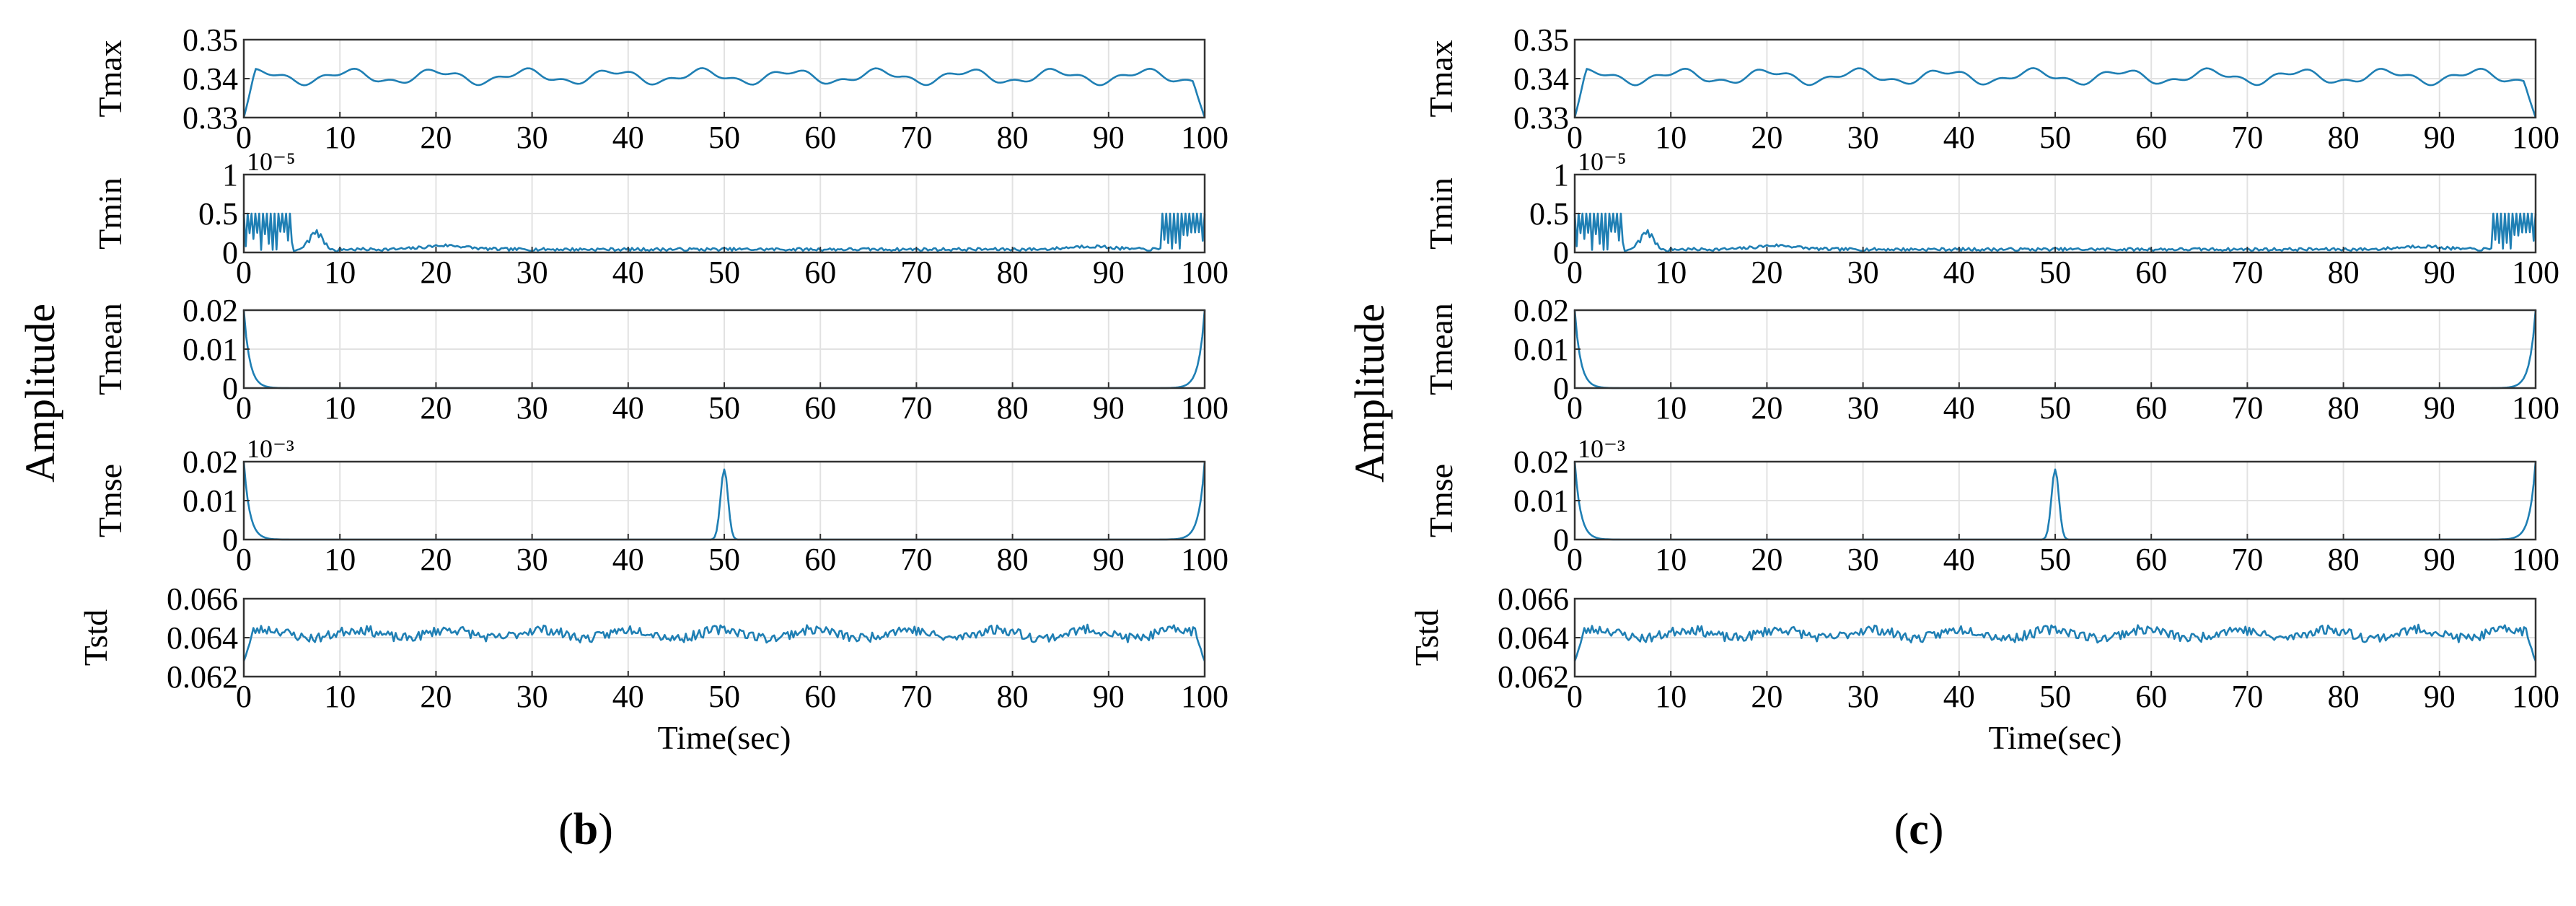 Image resolution: width=2576 pixels, height=906 pixels. Describe the element at coordinates (1541, 310) in the screenshot. I see `y-tick-label: 0.02` at that location.